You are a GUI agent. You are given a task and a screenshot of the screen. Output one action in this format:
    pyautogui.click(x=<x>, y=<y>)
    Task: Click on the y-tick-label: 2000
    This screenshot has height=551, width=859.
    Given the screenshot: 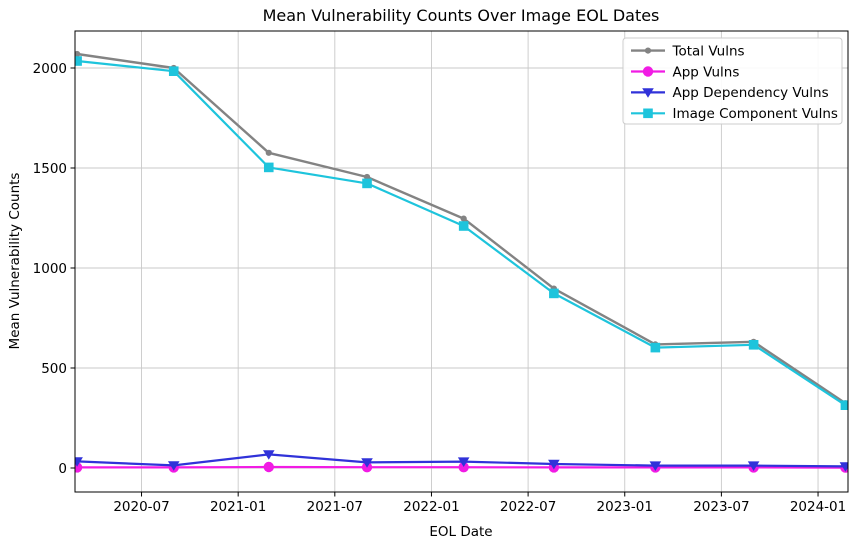 What is the action you would take?
    pyautogui.click(x=50, y=69)
    